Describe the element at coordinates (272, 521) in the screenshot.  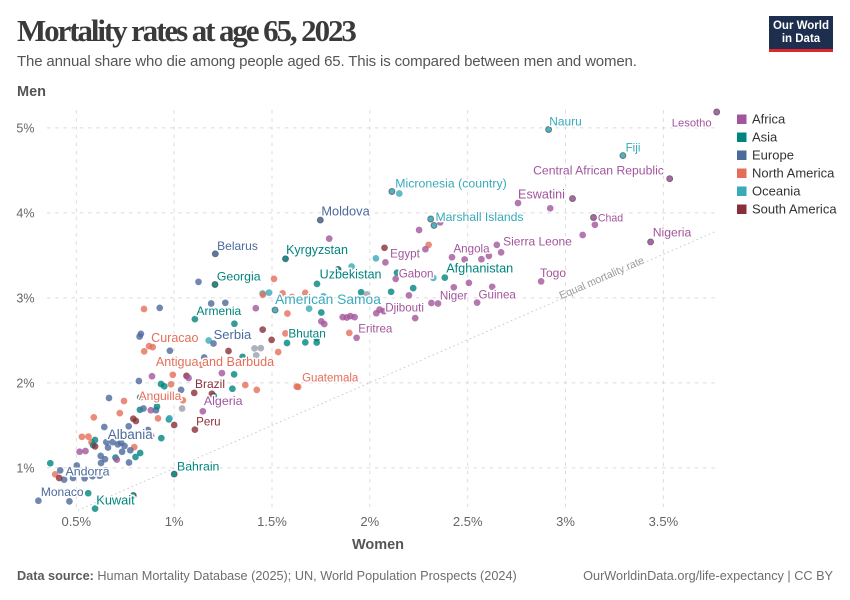
I see `svg-text: 1.5%` at that location.